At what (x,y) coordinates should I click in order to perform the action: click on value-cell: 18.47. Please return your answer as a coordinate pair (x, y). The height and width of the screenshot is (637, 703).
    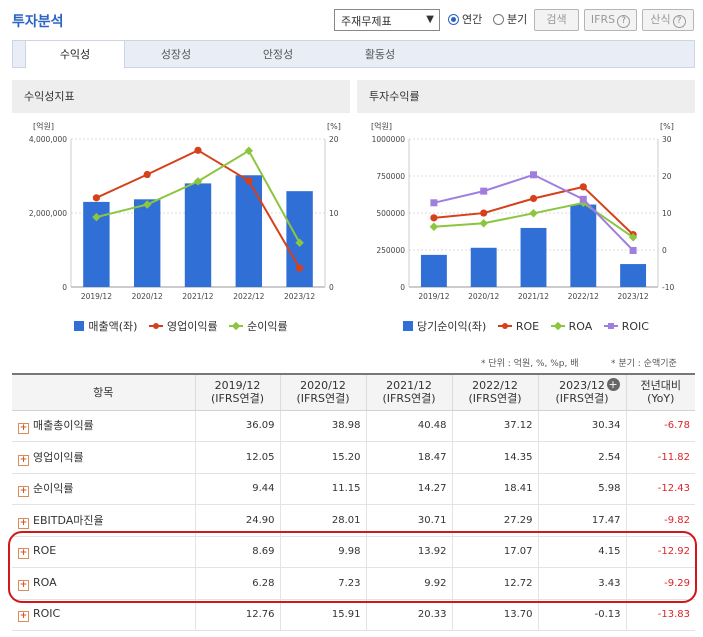
    Looking at the image, I should click on (408, 457).